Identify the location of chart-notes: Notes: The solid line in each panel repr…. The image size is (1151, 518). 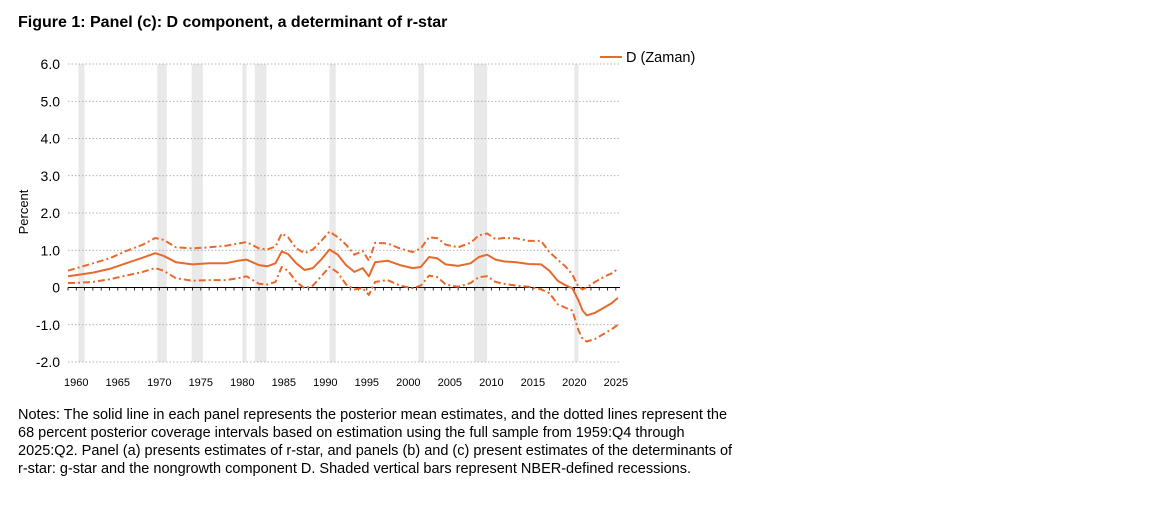
(375, 442).